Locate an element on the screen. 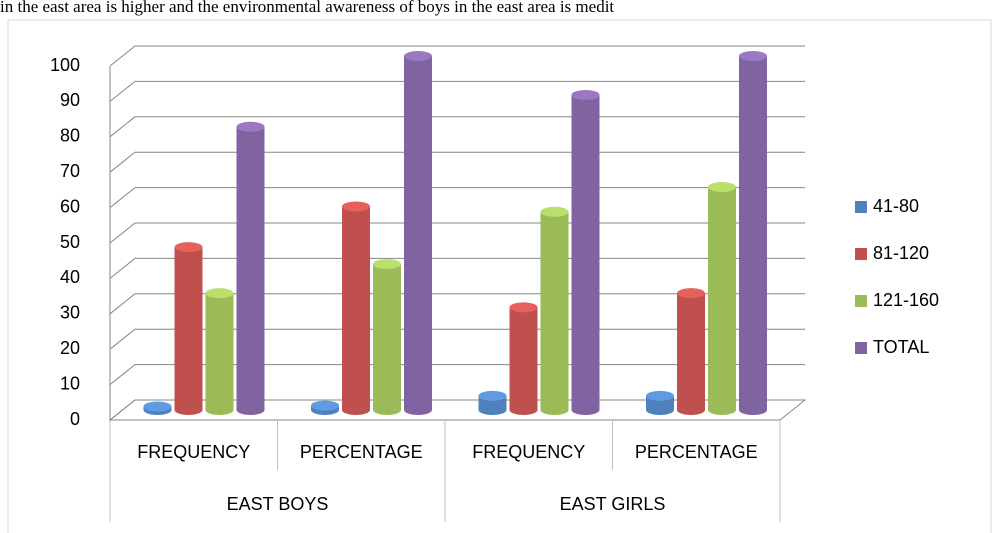 The width and height of the screenshot is (992, 533). y-tick-label: 60 is located at coordinates (70, 206).